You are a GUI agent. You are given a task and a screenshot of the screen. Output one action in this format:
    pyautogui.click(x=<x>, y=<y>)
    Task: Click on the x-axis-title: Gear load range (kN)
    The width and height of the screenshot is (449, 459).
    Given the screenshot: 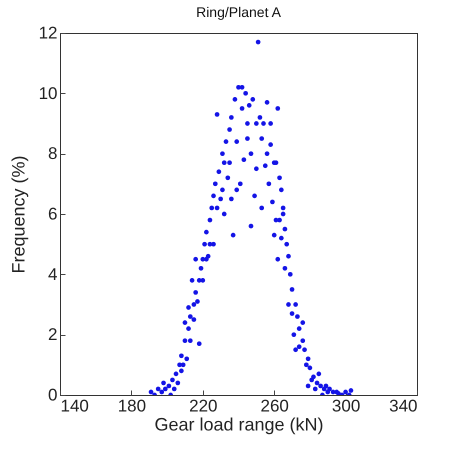 What is the action you would take?
    pyautogui.click(x=239, y=424)
    